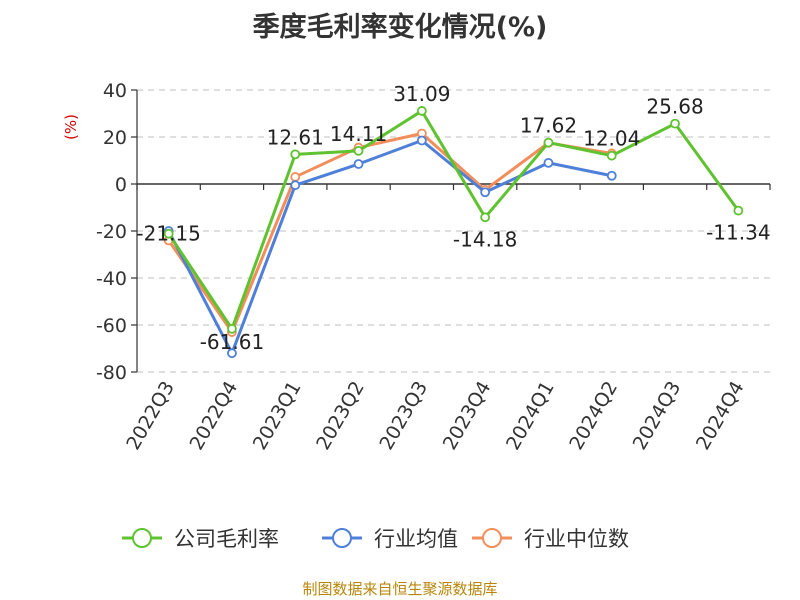 This screenshot has height=600, width=800. What do you see at coordinates (340, 416) in the screenshot?
I see `x-tick-label: 2023Q2` at bounding box center [340, 416].